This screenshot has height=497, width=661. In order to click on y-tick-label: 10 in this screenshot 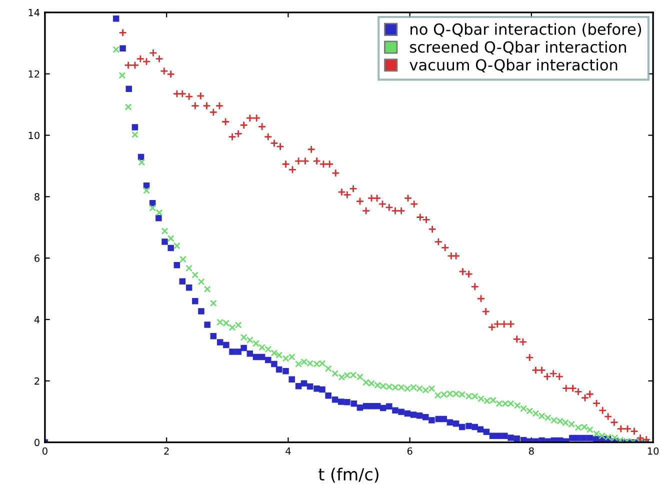, I will do `click(34, 136)`.